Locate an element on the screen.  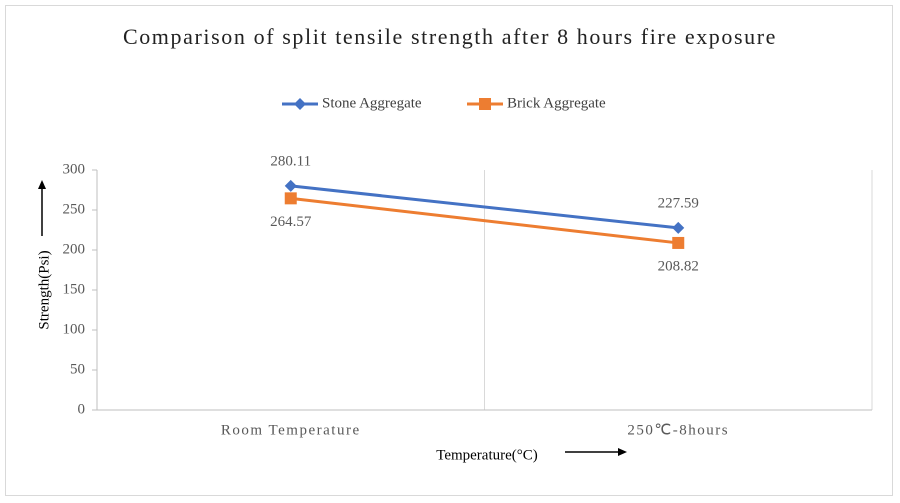
data-label: 280.11 is located at coordinates (290, 161).